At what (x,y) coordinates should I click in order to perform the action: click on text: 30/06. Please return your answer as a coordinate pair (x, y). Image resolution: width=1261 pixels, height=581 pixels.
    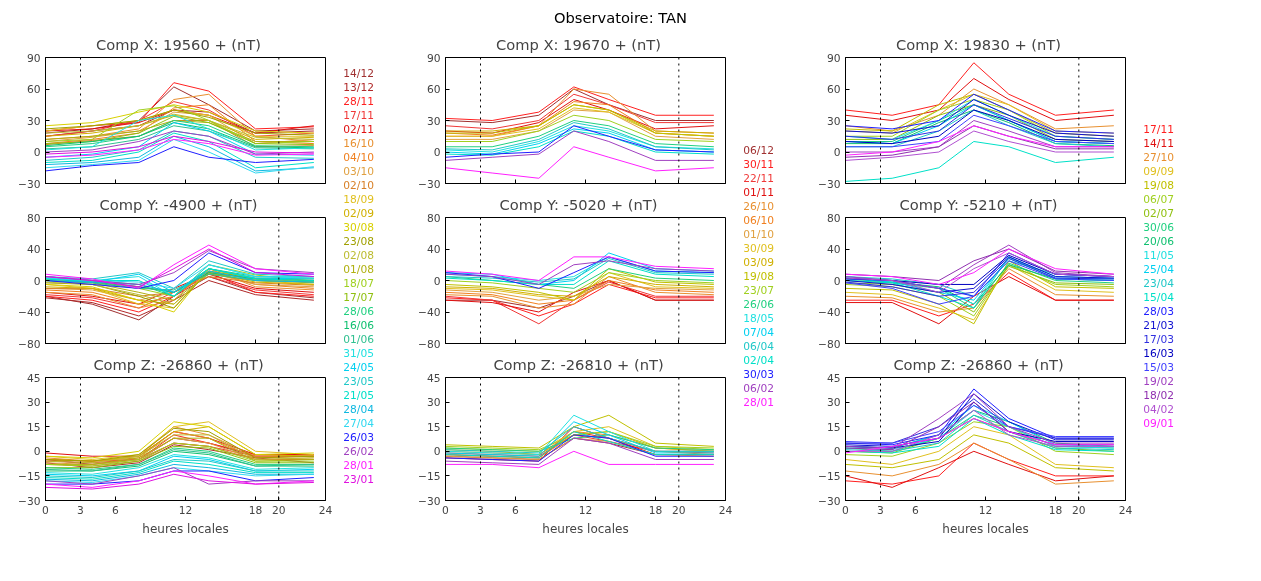
    Looking at the image, I should click on (1159, 227).